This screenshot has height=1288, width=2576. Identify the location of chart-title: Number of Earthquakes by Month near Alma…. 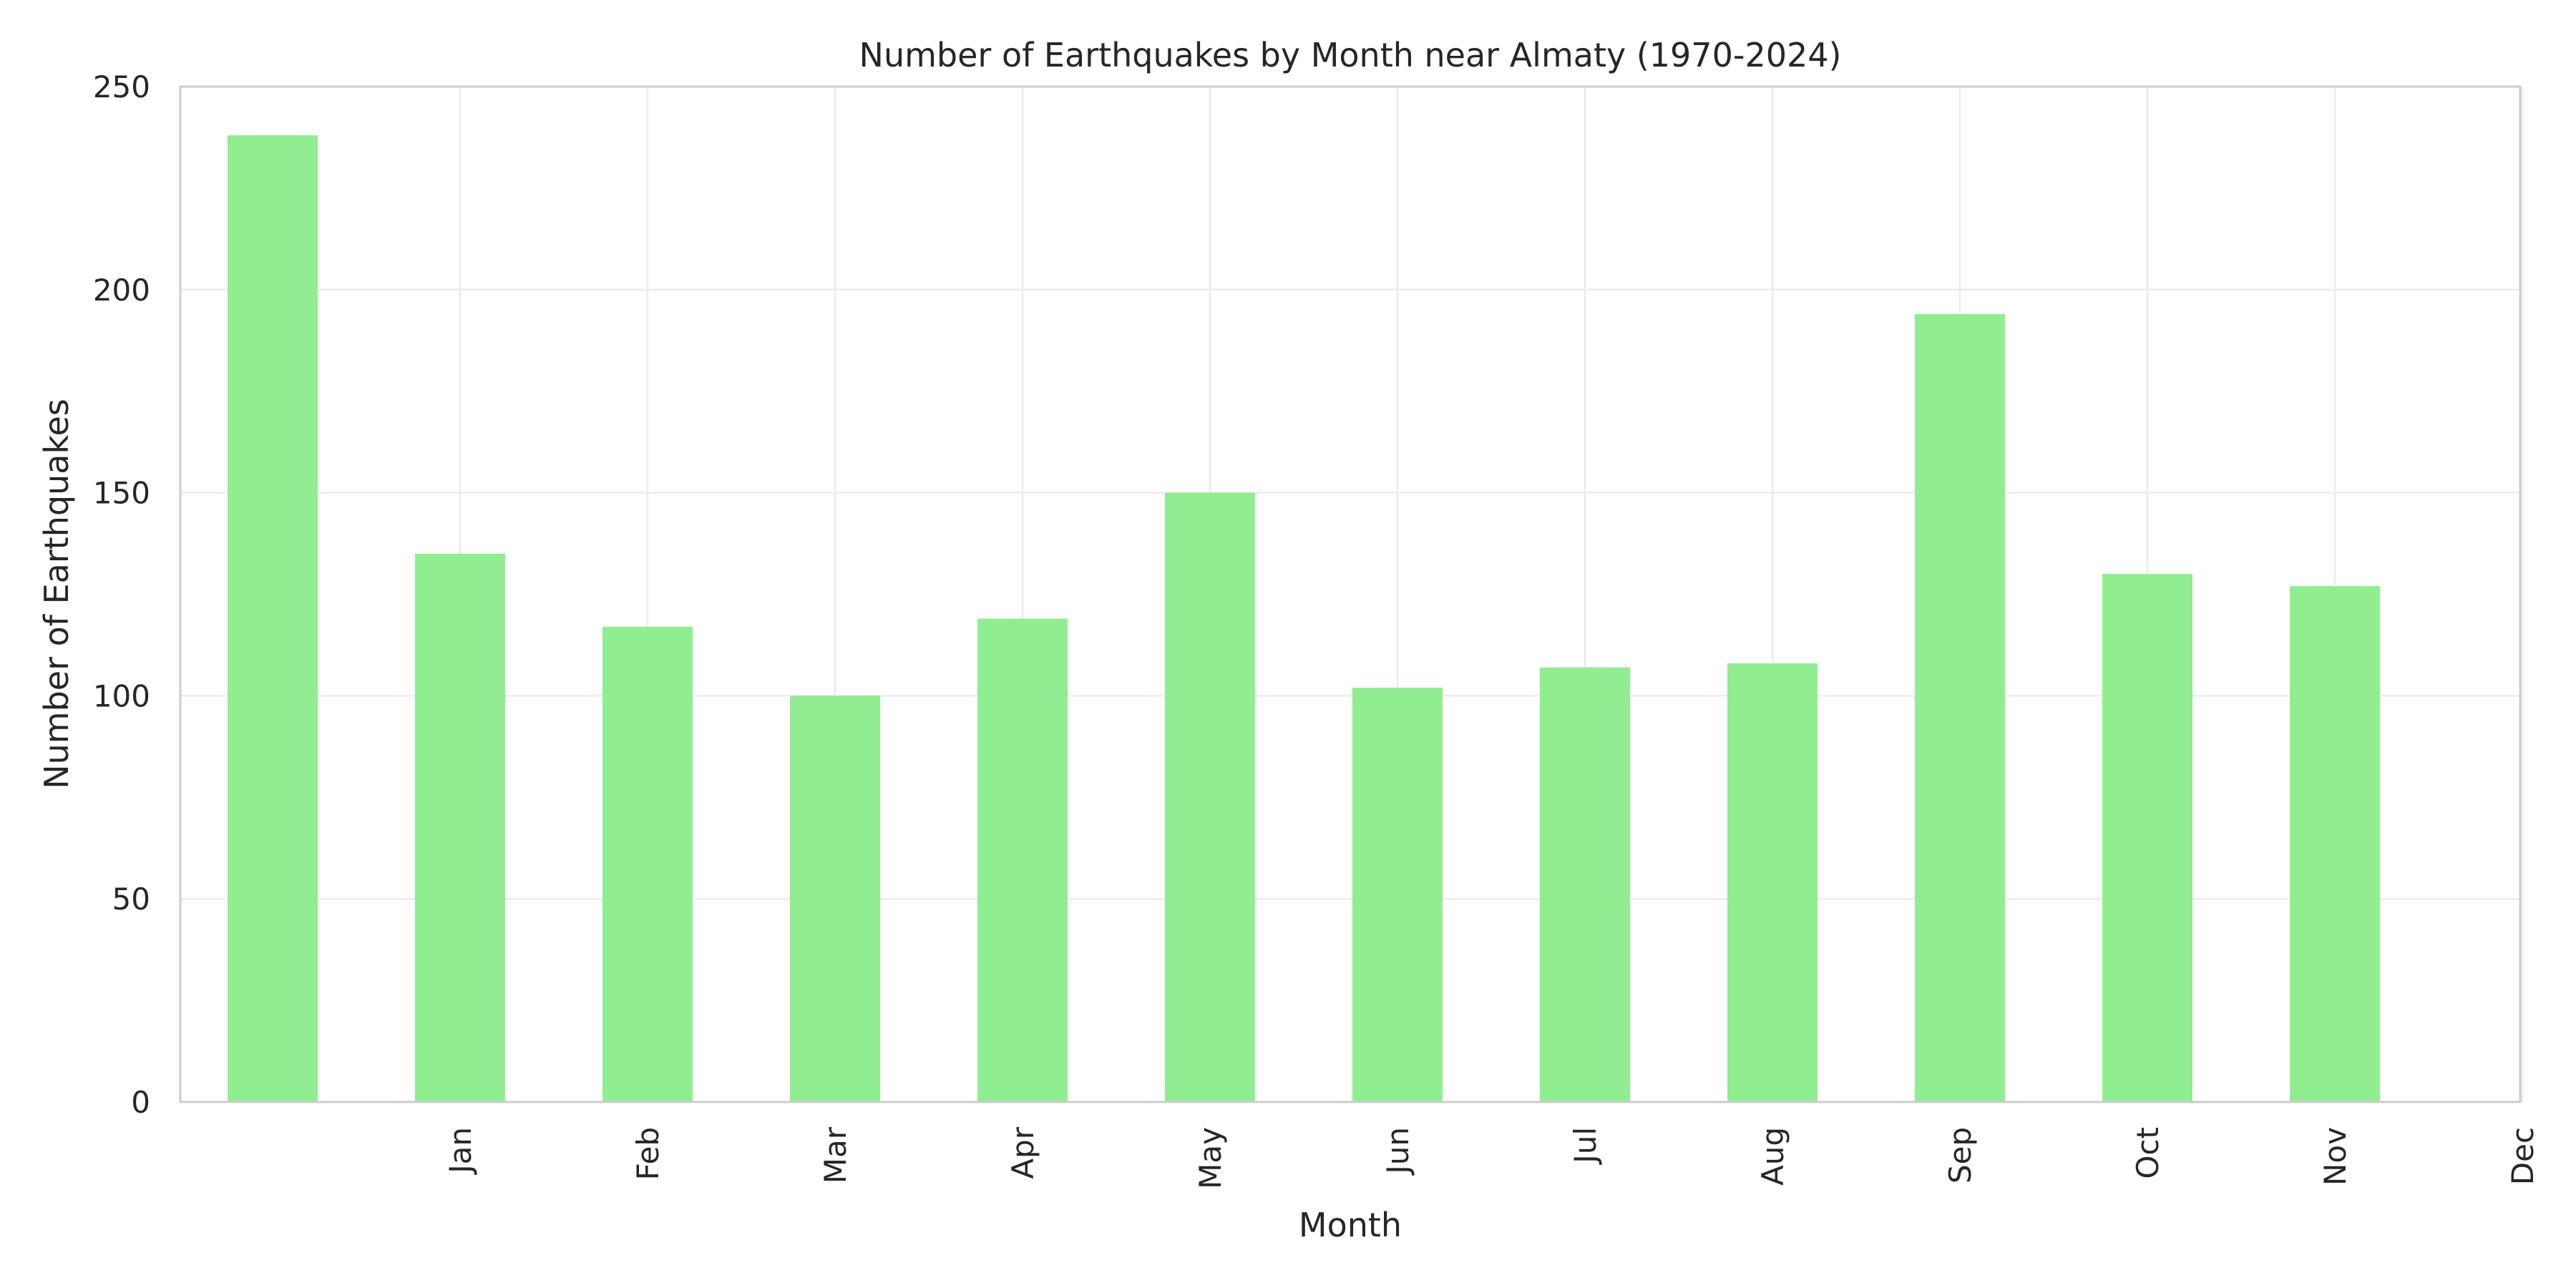
(1350, 55).